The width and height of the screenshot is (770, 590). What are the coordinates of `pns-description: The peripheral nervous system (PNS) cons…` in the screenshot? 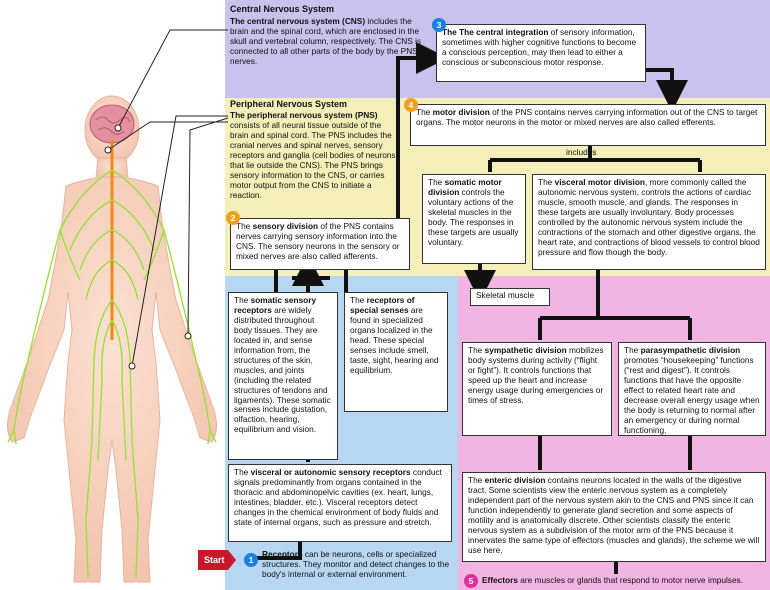 It's located at (313, 155).